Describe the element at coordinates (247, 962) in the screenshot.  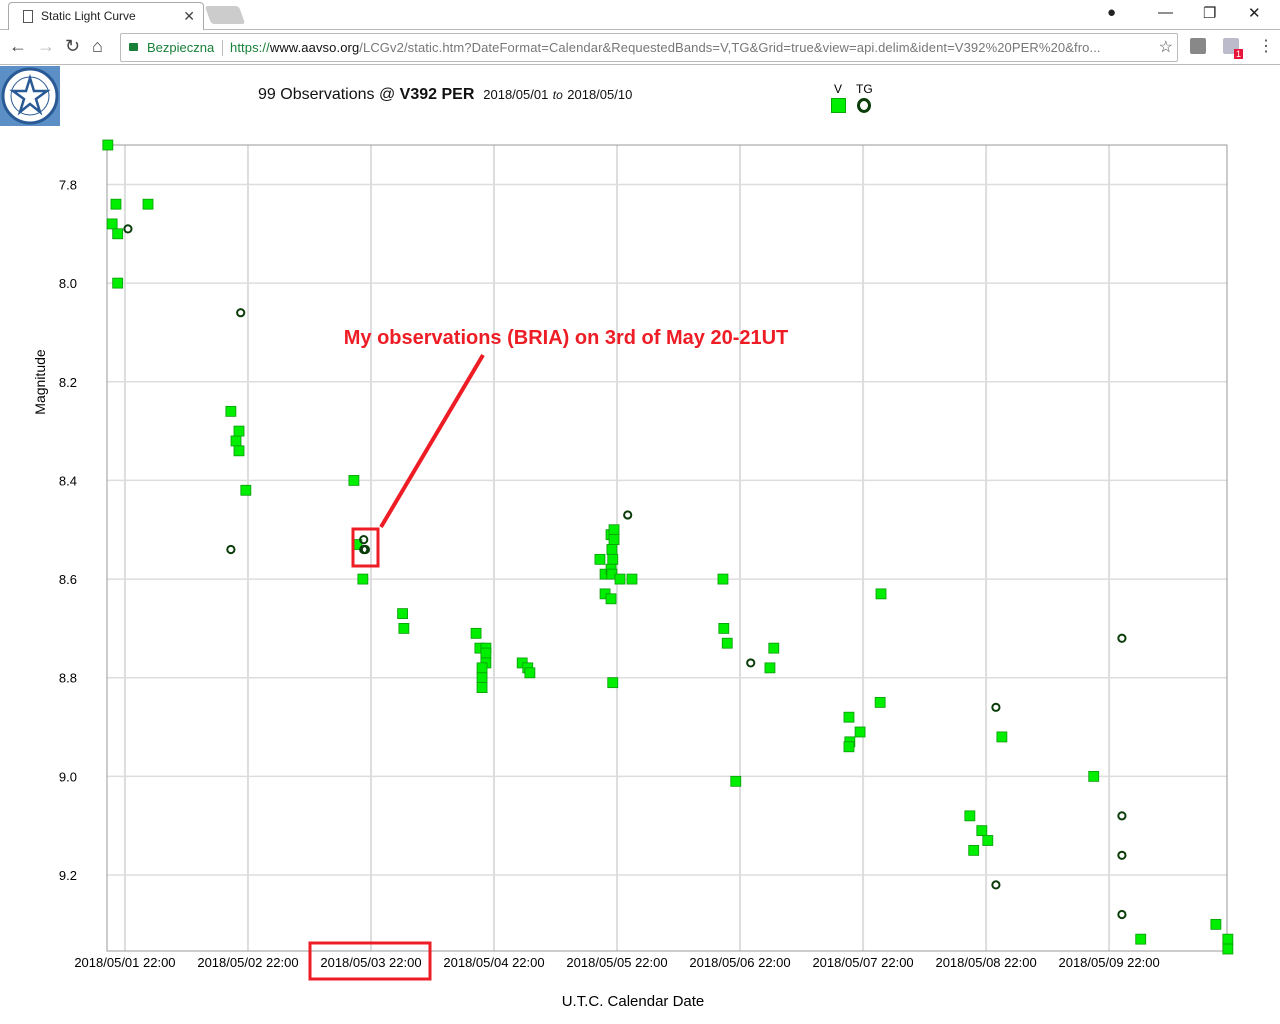
I see `x-tick-label: 2018/05/02 22:00` at that location.